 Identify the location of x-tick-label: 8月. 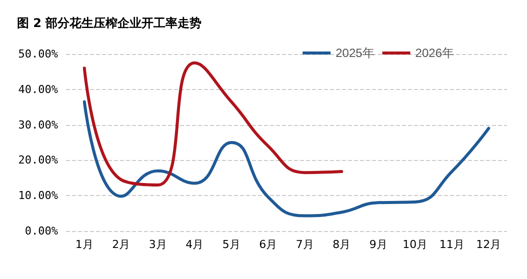
(341, 244).